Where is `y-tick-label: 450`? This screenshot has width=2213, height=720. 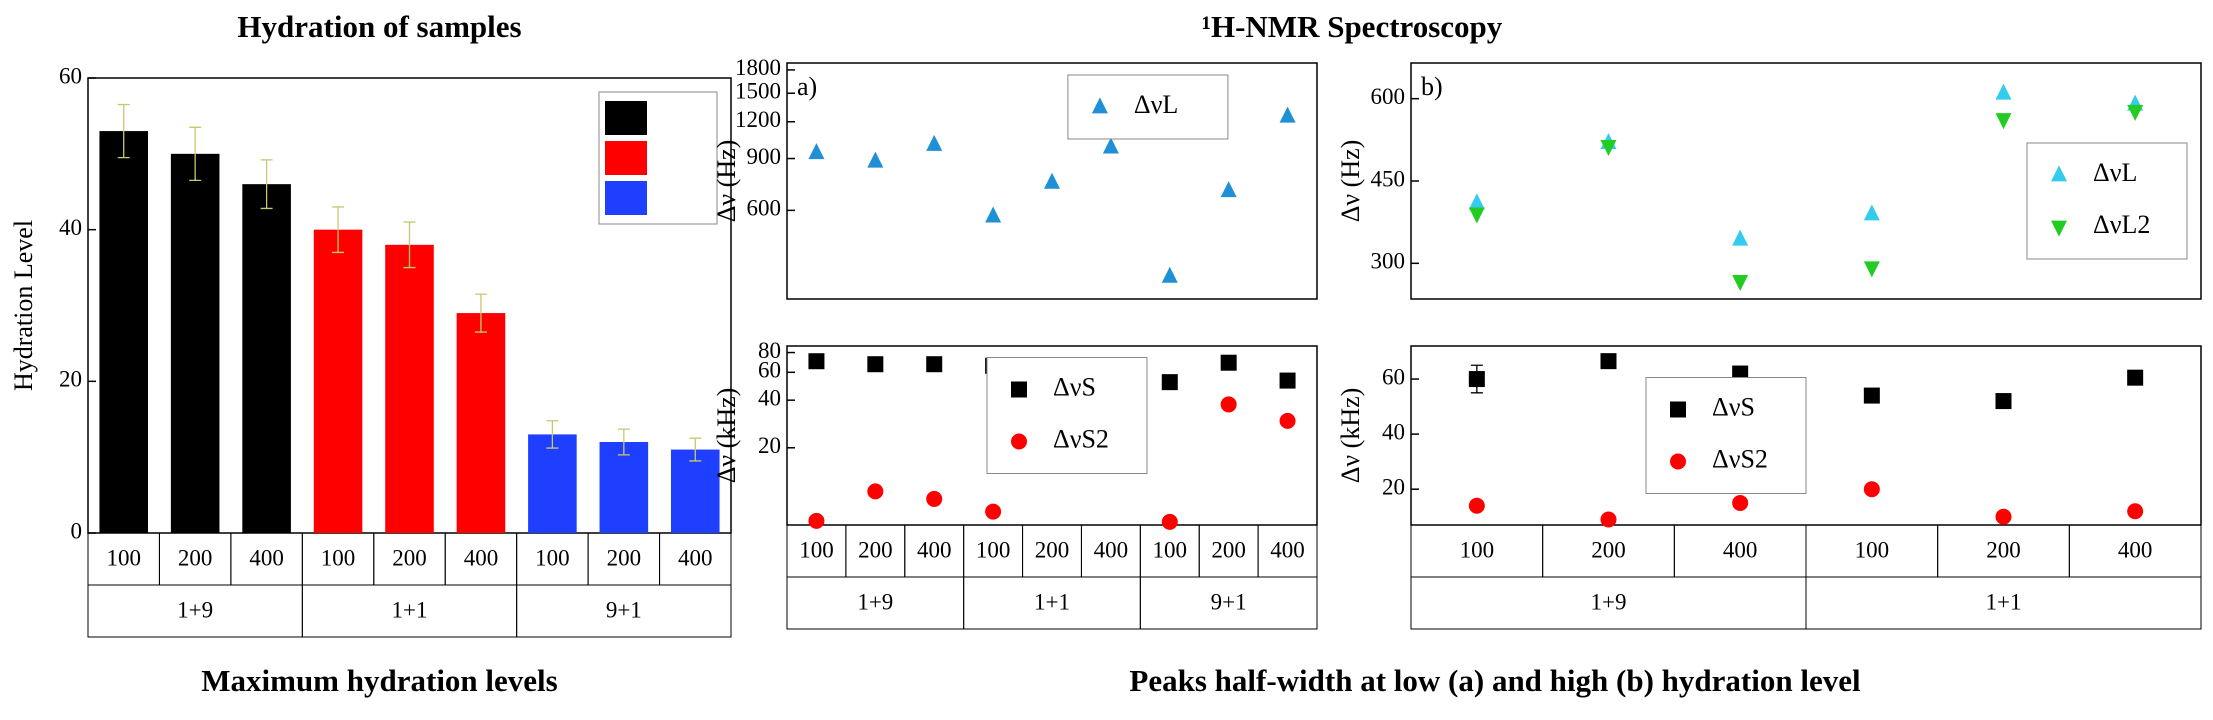 y-tick-label: 450 is located at coordinates (1388, 178).